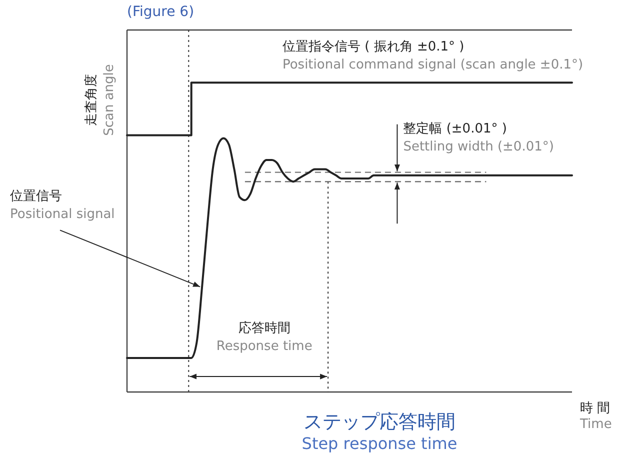  What do you see at coordinates (380, 422) in the screenshot?
I see `text: ステップ応答時間` at bounding box center [380, 422].